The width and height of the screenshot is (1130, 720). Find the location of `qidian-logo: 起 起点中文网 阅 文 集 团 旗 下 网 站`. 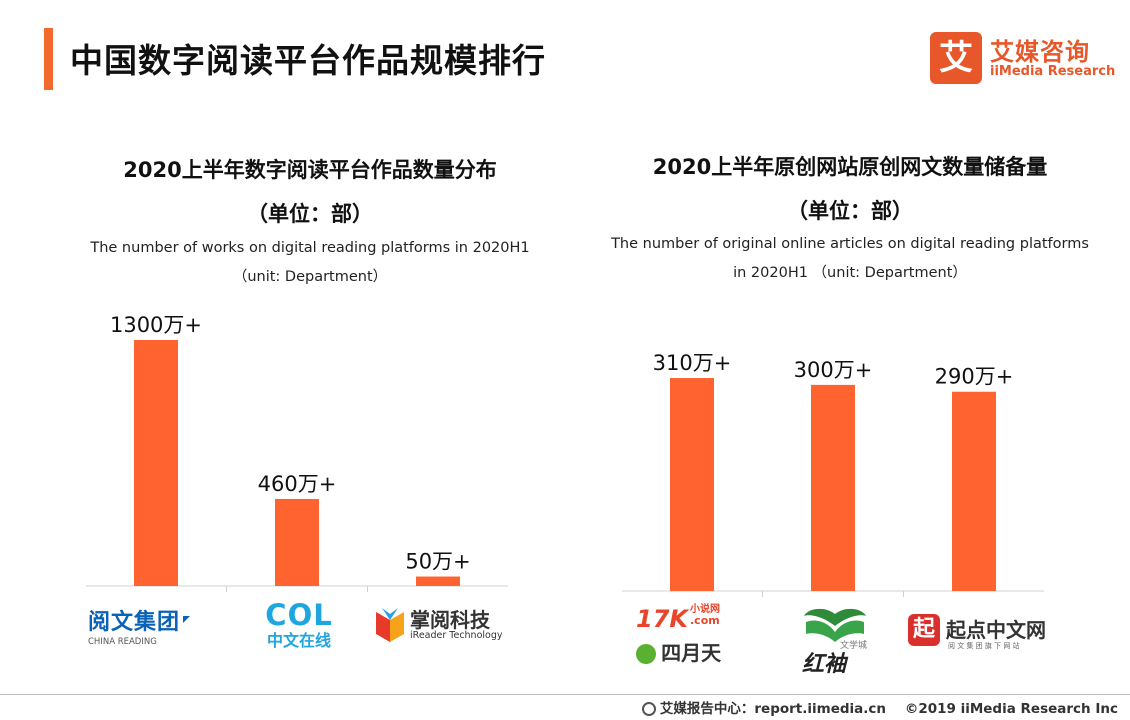

qidian-logo: 起 起点中文网 阅 文 集 团 旗 下 网 站 is located at coordinates (983, 636).